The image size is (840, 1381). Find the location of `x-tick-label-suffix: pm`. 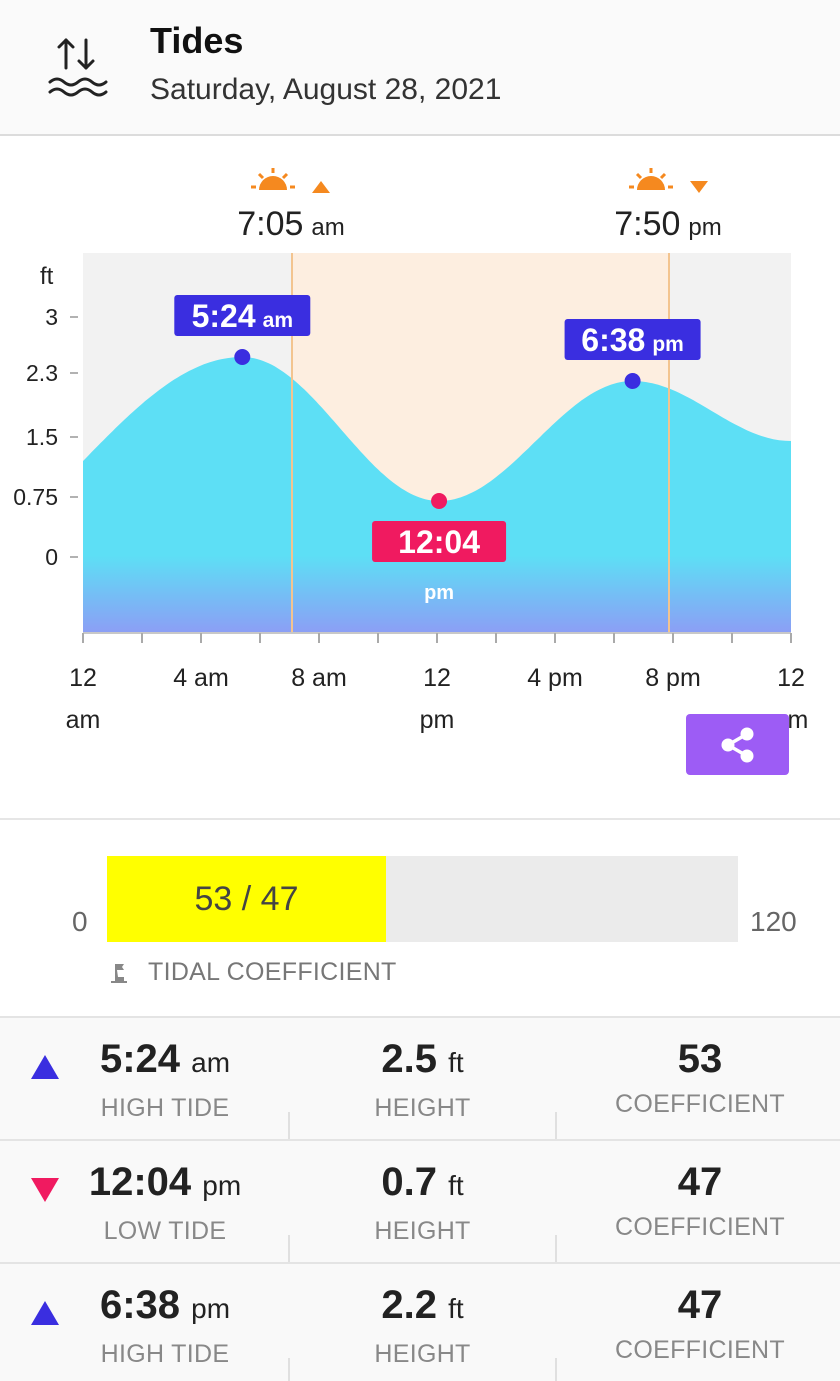

x-tick-label-suffix: pm is located at coordinates (437, 720).